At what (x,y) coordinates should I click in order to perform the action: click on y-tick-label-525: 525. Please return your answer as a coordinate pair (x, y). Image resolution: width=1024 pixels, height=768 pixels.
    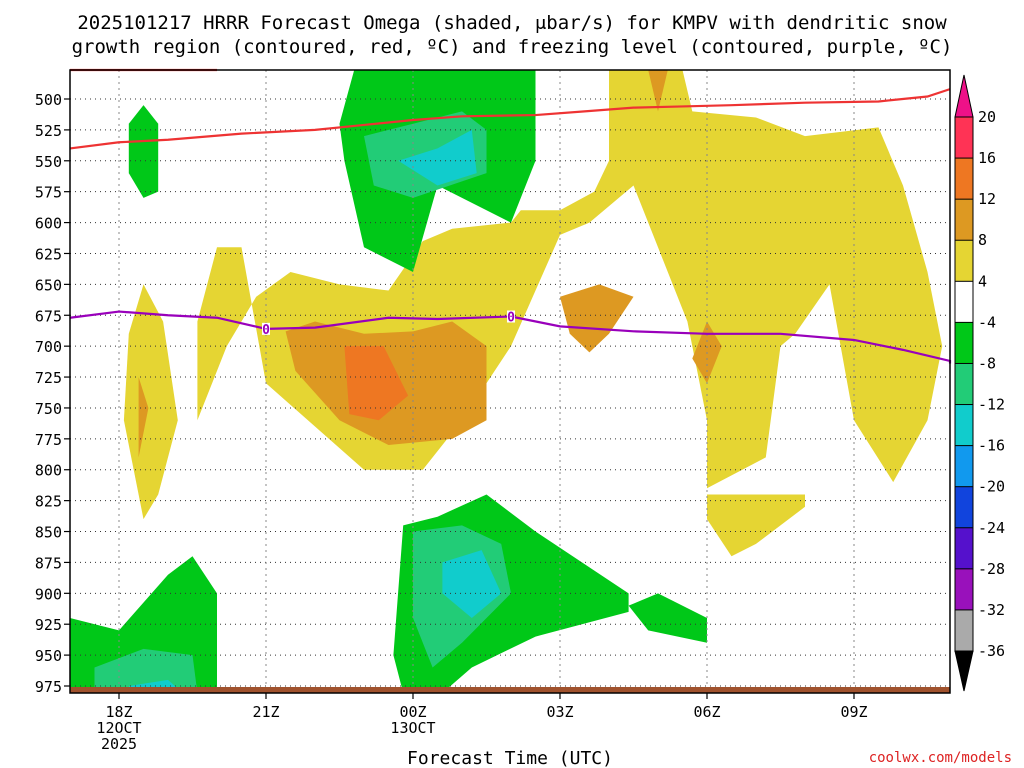
    Looking at the image, I should click on (48, 131).